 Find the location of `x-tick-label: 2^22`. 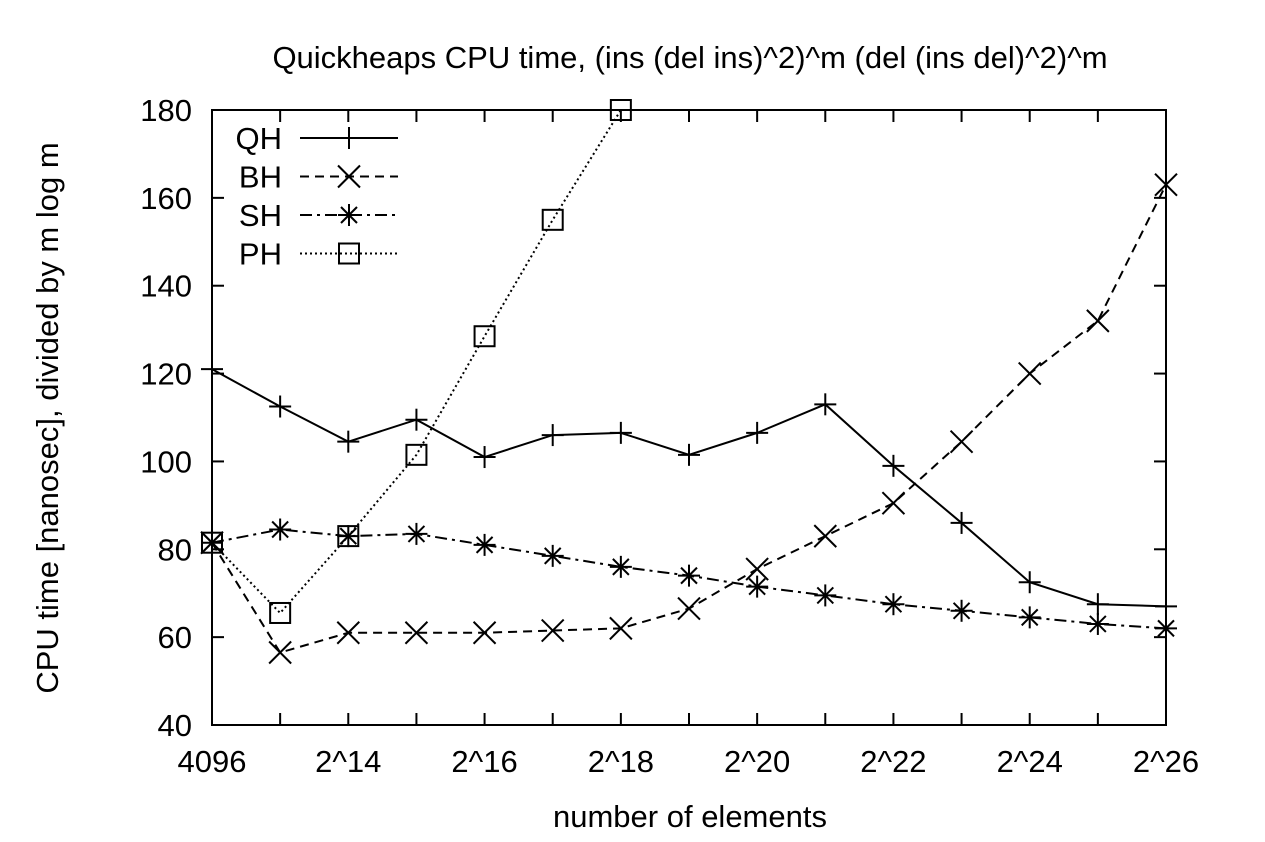

x-tick-label: 2^22 is located at coordinates (893, 761).